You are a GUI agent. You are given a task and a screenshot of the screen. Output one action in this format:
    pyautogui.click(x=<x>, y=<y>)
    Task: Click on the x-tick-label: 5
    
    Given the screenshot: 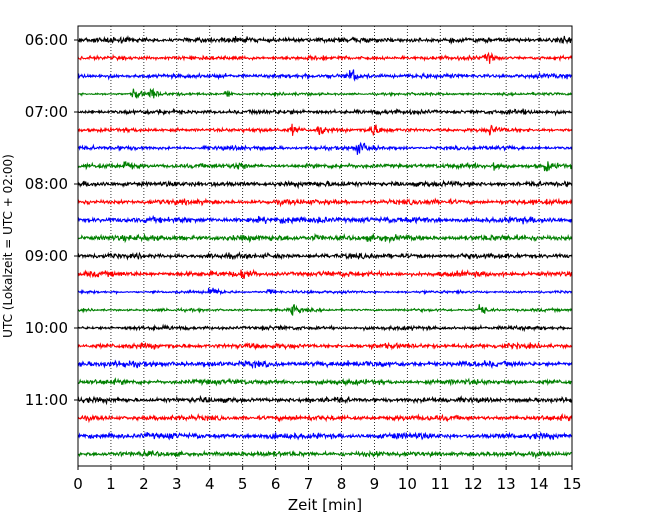 What is the action you would take?
    pyautogui.click(x=243, y=484)
    